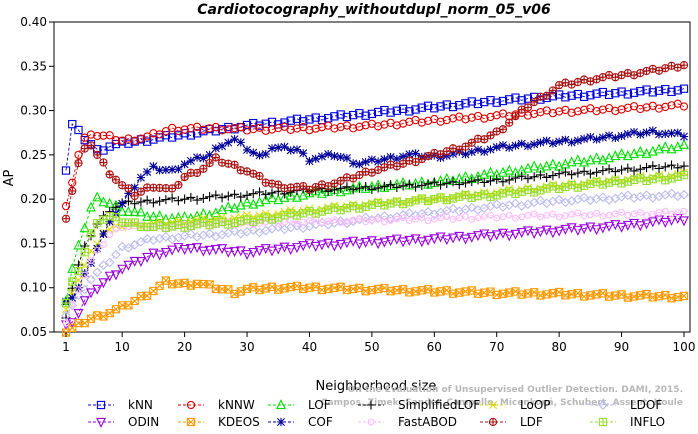  Describe the element at coordinates (239, 422) in the screenshot. I see `legend-label: KDEOS` at that location.